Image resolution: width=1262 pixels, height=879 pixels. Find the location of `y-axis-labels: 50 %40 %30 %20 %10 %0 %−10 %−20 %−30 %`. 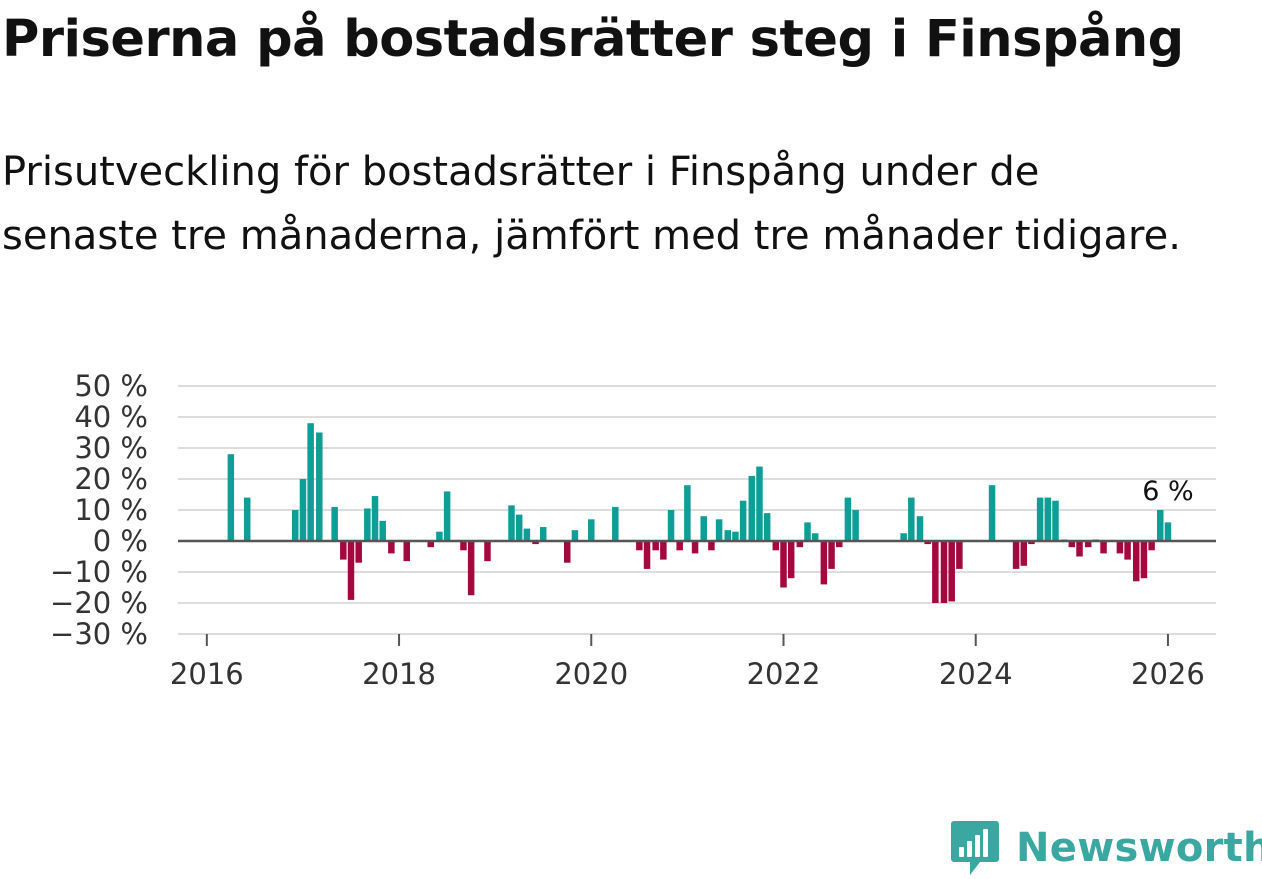

y-axis-labels: 50 %40 %30 %20 %10 %0 %−10 %−20 %−30 % is located at coordinates (99, 510).